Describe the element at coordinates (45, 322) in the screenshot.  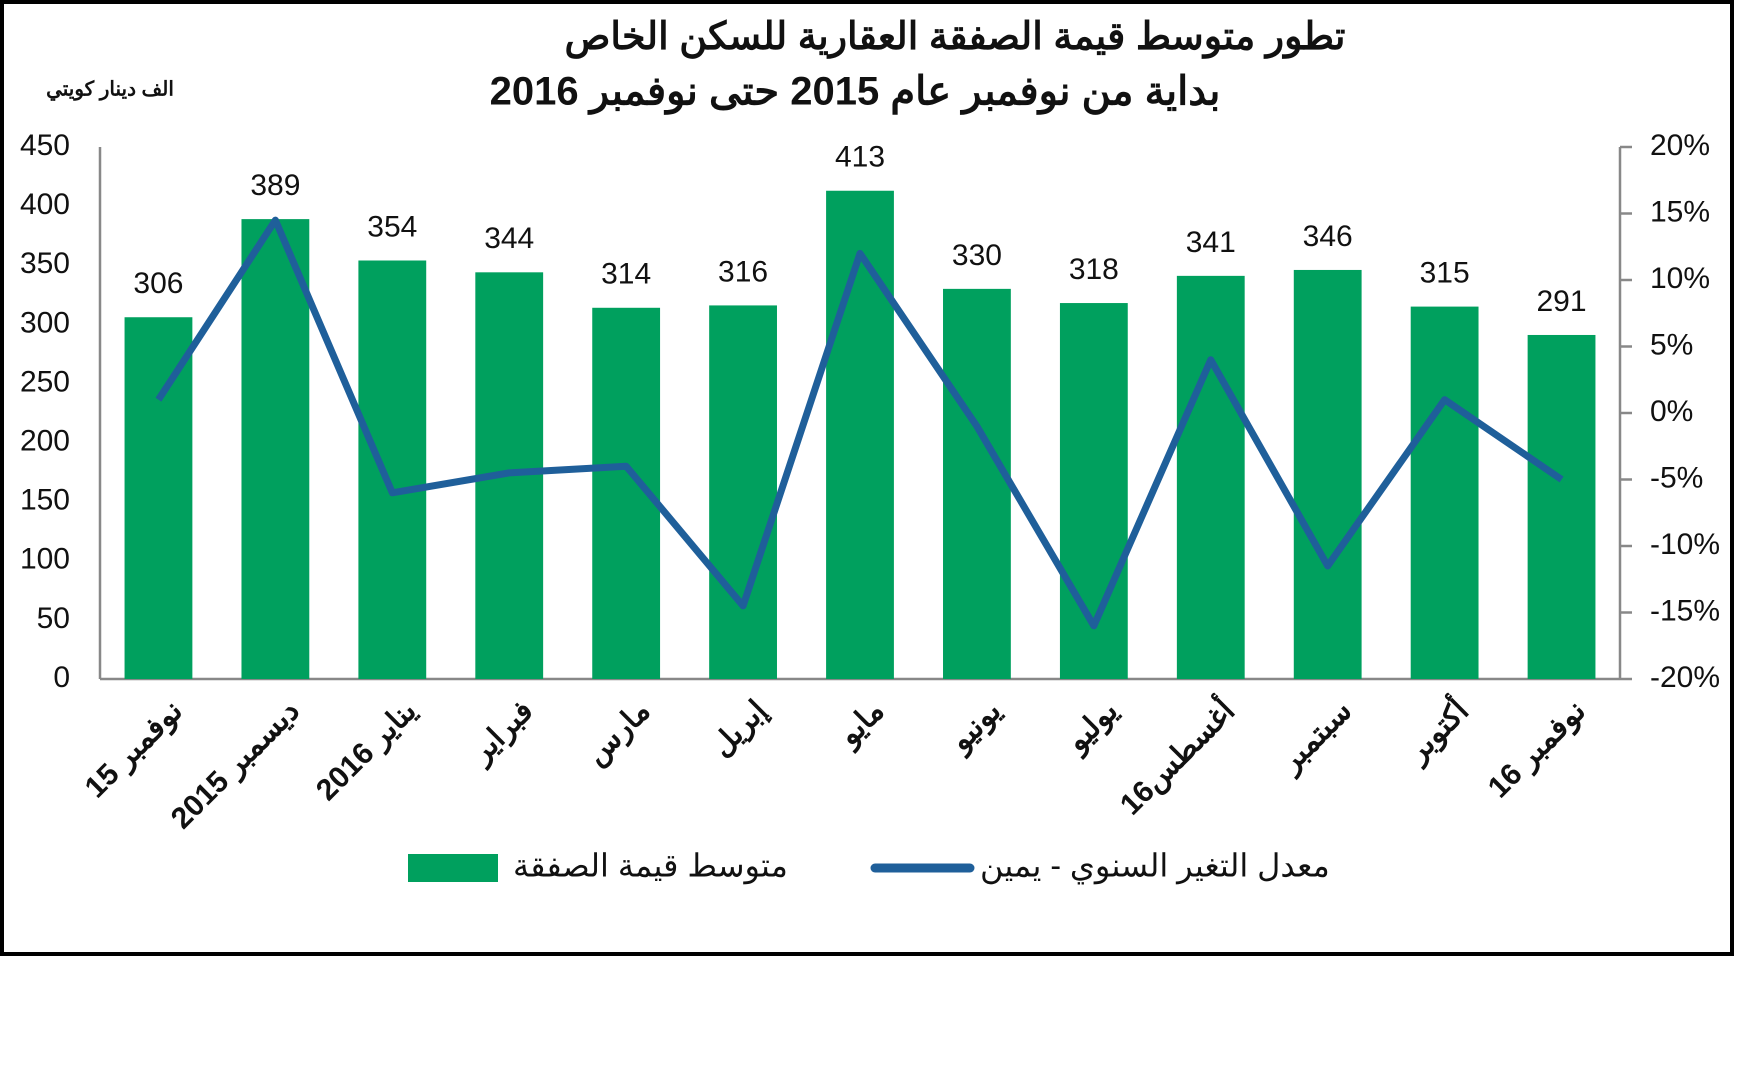
I see `y-tick-label: 300` at that location.